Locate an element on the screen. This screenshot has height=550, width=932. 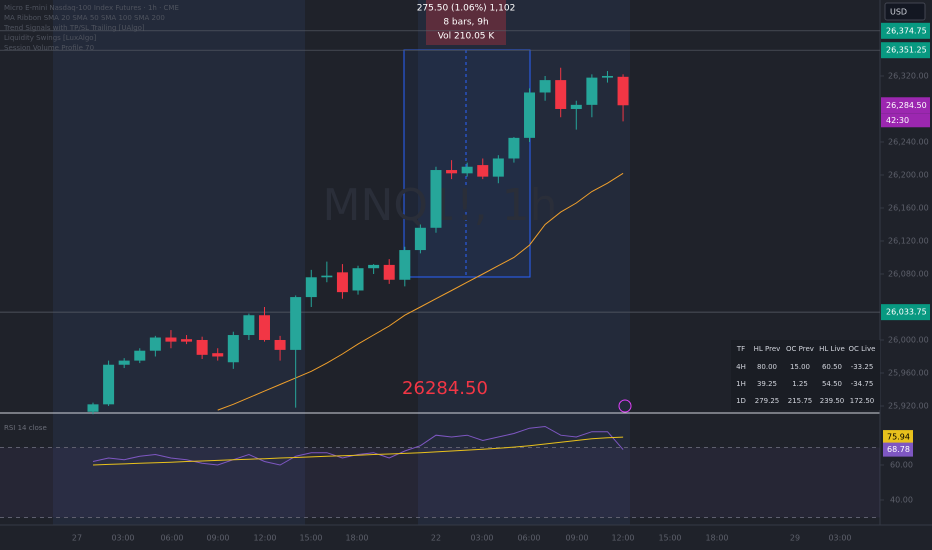
event-icon is located at coordinates (625, 406).